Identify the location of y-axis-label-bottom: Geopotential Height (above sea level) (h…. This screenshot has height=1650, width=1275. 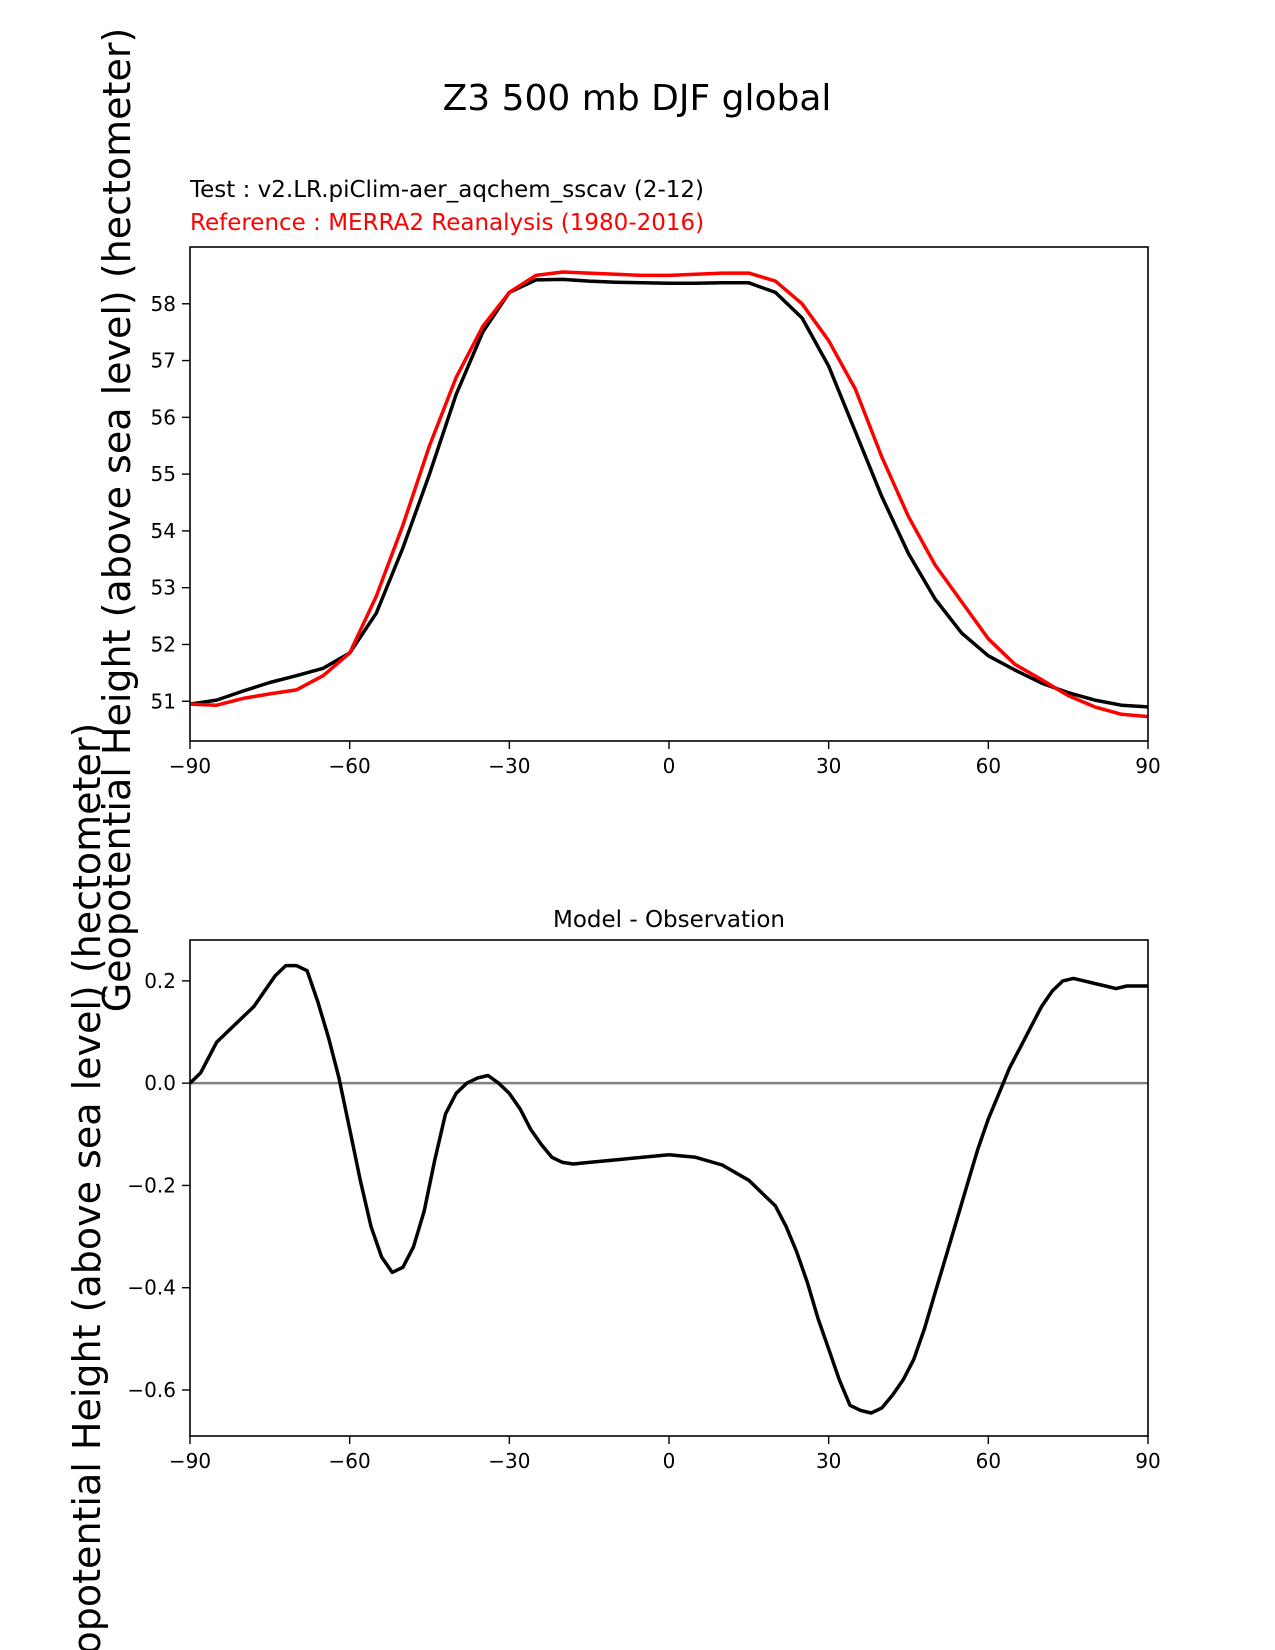
(87, 1186).